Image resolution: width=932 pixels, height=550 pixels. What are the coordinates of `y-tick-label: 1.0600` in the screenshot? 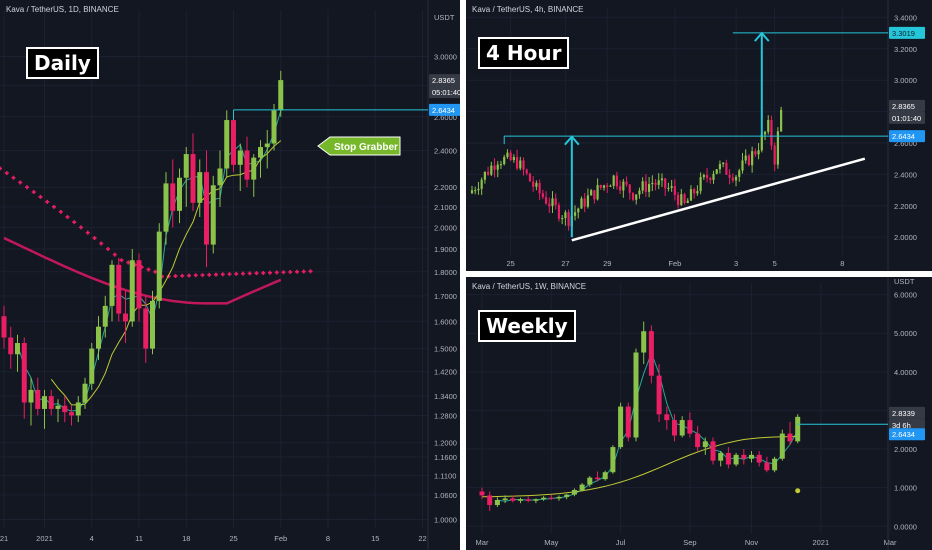 It's located at (445, 495).